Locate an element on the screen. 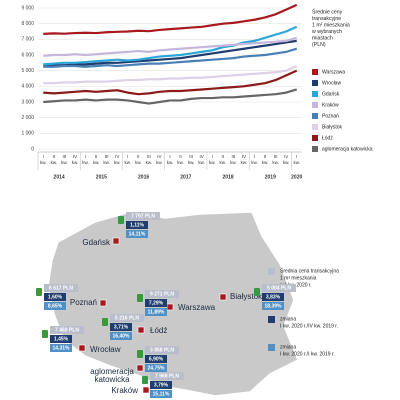 This screenshot has width=400, height=400. change-y-text: 8,65% is located at coordinates (55, 307).